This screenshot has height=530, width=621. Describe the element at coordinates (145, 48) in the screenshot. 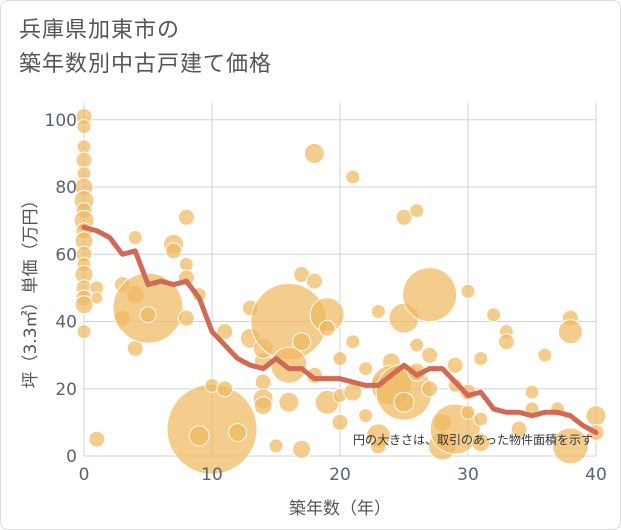

I see `chart-title: 兵庫県加東市の 築年数別中古戸建て価格` at that location.